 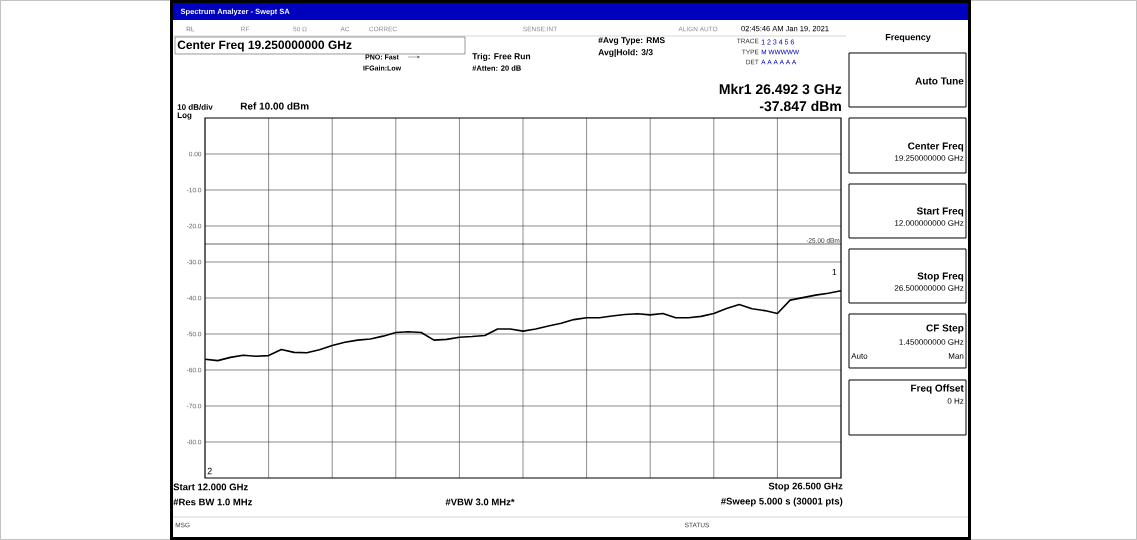 What do you see at coordinates (929, 158) in the screenshot?
I see `text: 19.250000000 GHz` at bounding box center [929, 158].